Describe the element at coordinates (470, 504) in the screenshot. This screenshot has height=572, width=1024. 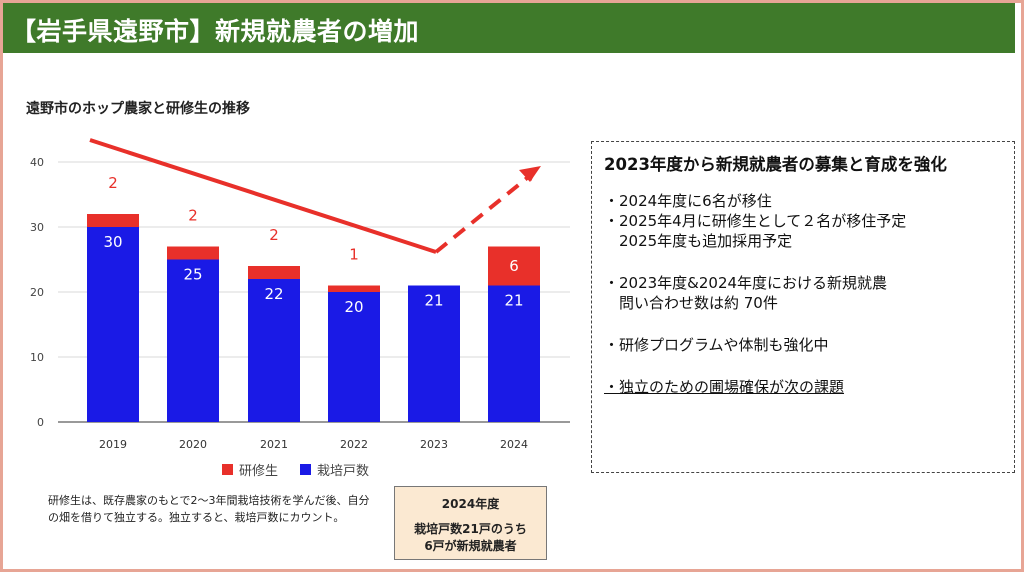
I see `callout-title: 2024年度` at that location.